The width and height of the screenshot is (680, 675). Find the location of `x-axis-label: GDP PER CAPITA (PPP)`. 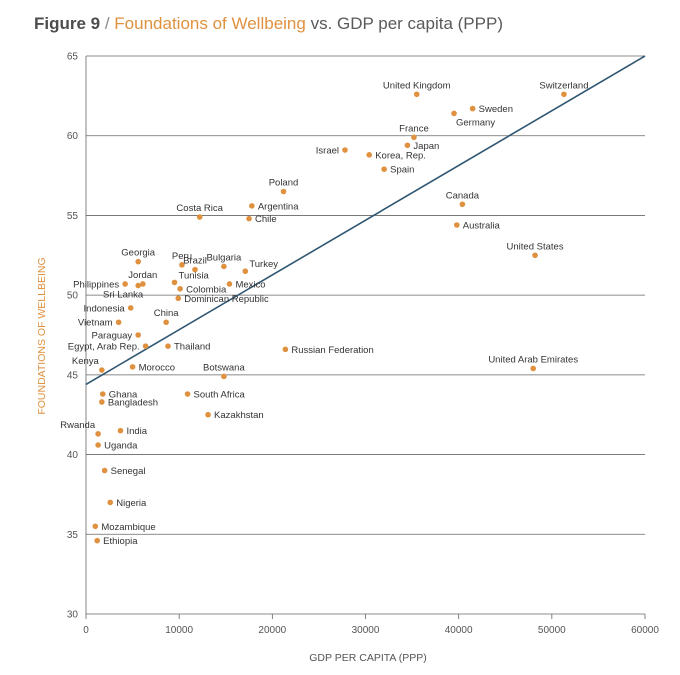

x-axis-label: GDP PER CAPITA (PPP) is located at coordinates (367, 658).